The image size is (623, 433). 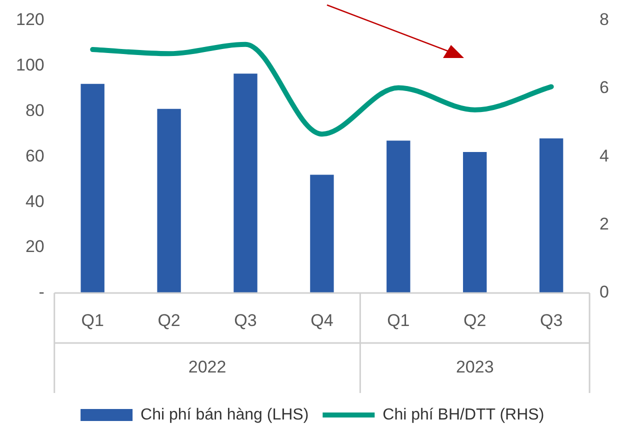 I want to click on y2-tick-label: 0, so click(x=605, y=292).